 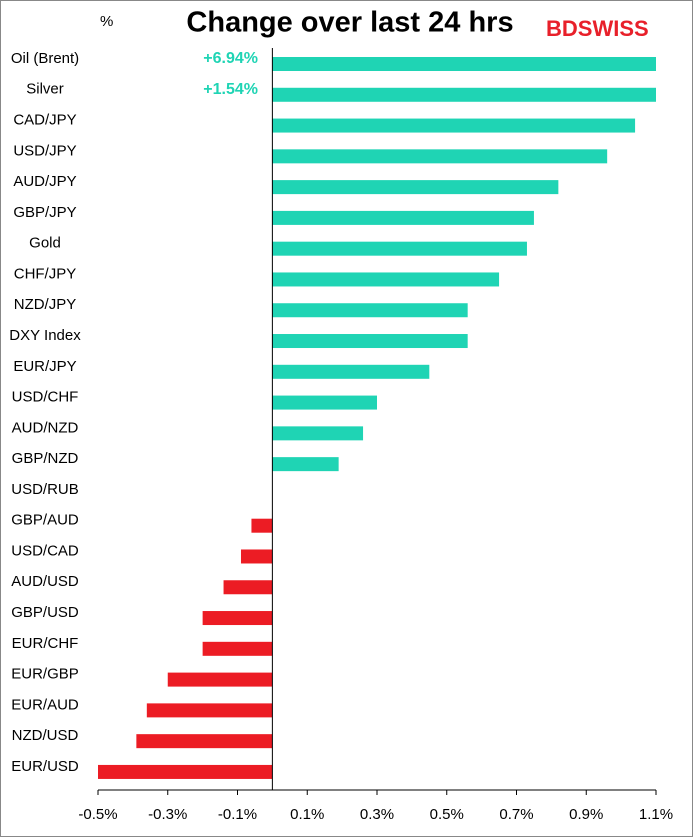 What do you see at coordinates (44, 366) in the screenshot?
I see `y-tick-label: EUR/JPY` at bounding box center [44, 366].